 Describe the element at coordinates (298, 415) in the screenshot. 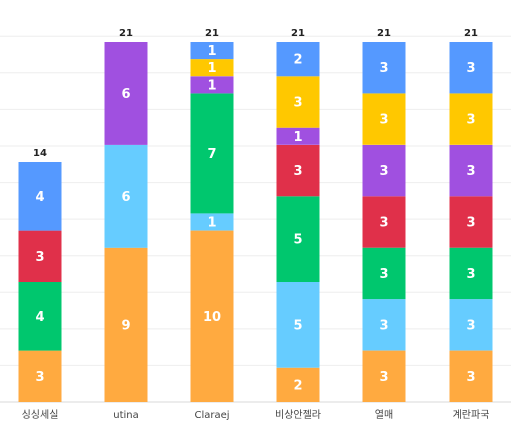

I see `category-label: 비상안젤라` at that location.